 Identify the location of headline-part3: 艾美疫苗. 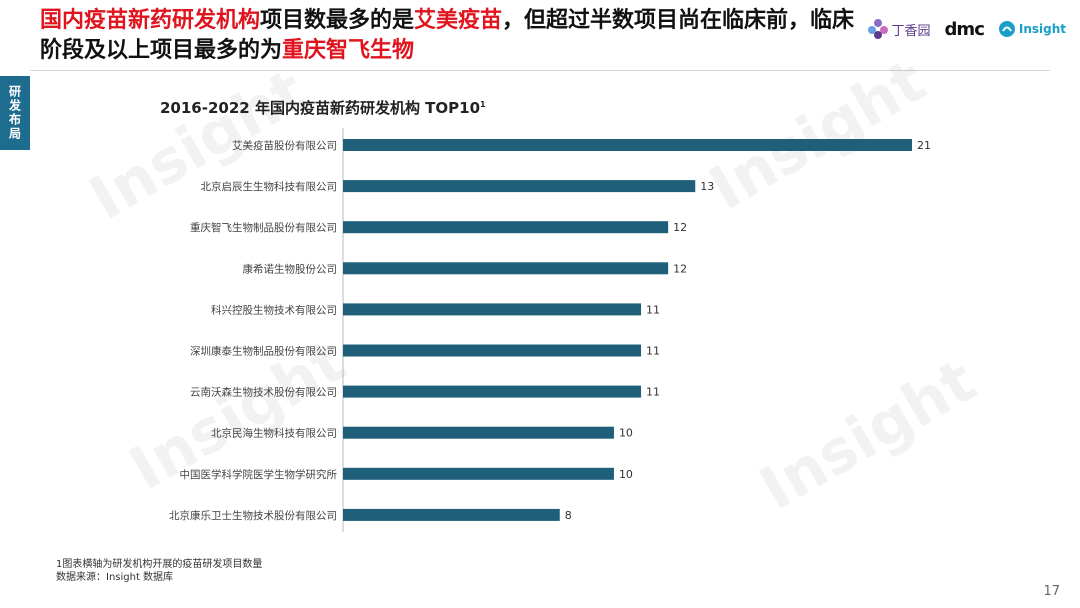
(458, 20).